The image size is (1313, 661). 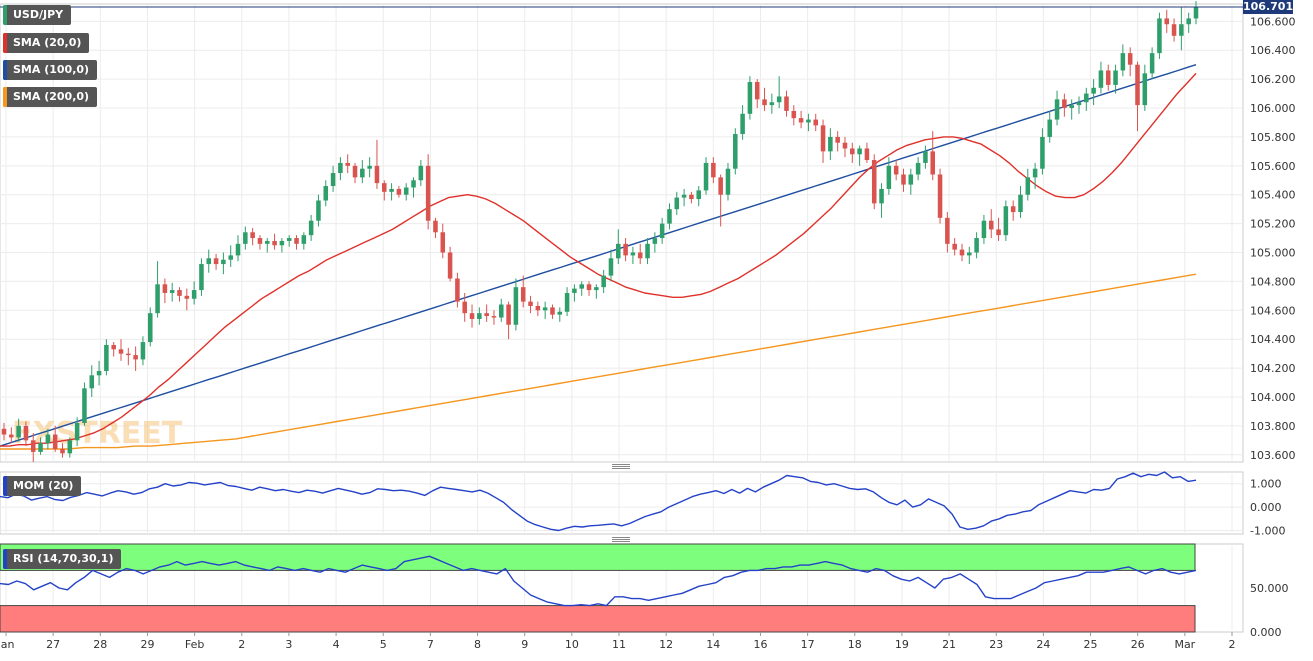 I want to click on legend-sma200: SMA (200,0), so click(x=50, y=97).